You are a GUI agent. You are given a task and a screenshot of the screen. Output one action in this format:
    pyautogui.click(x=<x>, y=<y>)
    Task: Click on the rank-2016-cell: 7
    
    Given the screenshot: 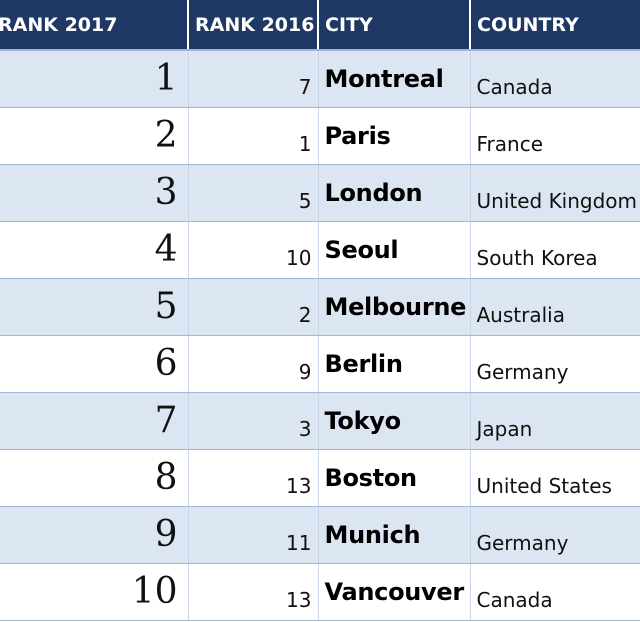 What is the action you would take?
    pyautogui.click(x=253, y=79)
    